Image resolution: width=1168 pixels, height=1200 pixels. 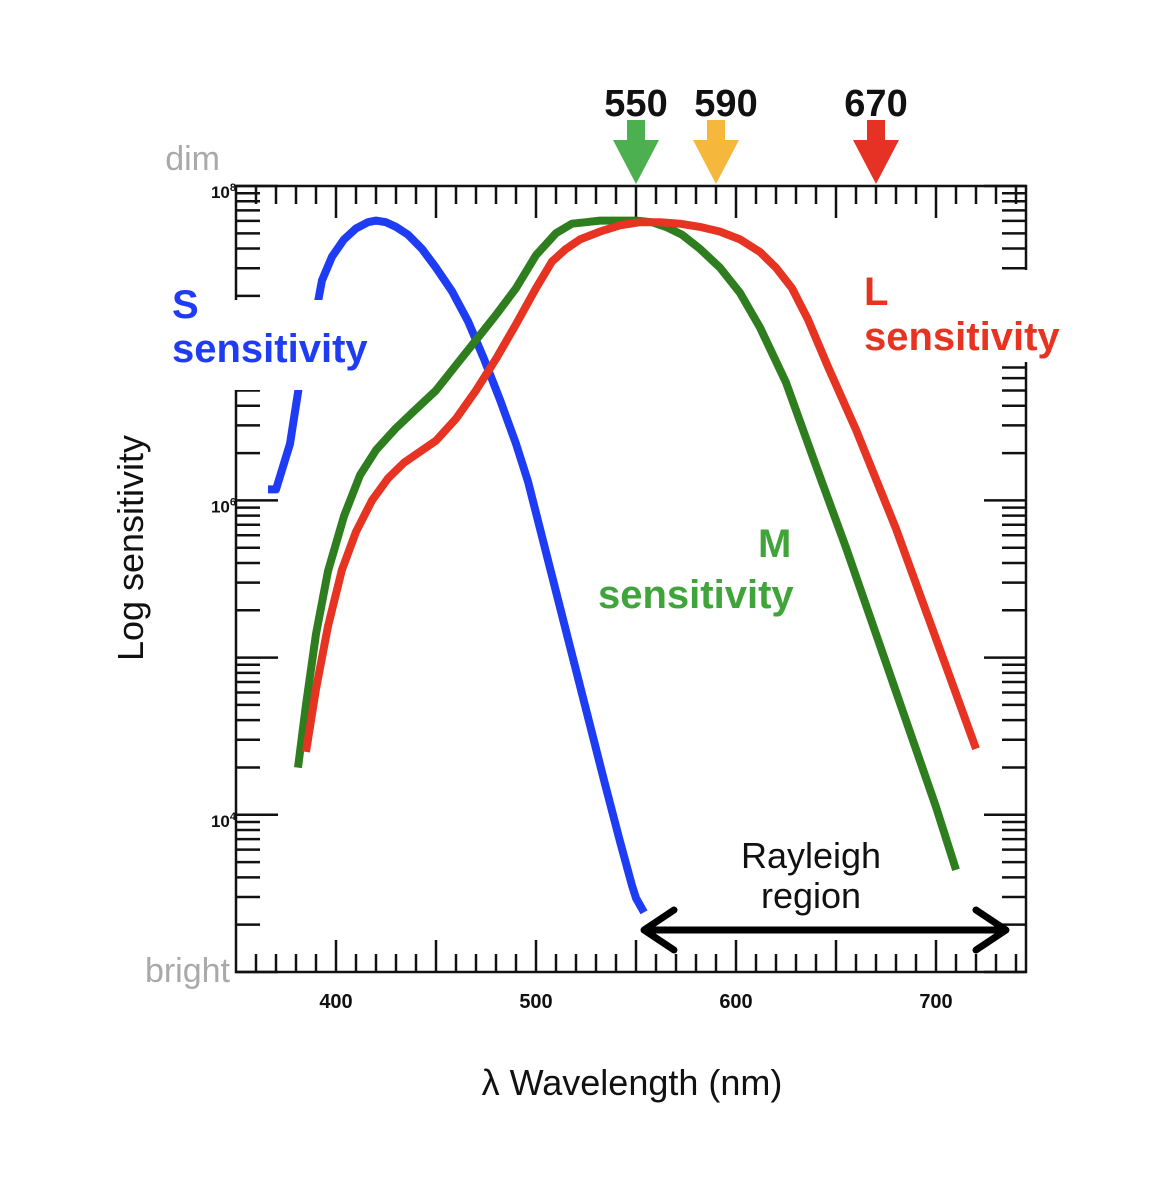 What do you see at coordinates (535, 1002) in the screenshot?
I see `x-tick-label: 500` at bounding box center [535, 1002].